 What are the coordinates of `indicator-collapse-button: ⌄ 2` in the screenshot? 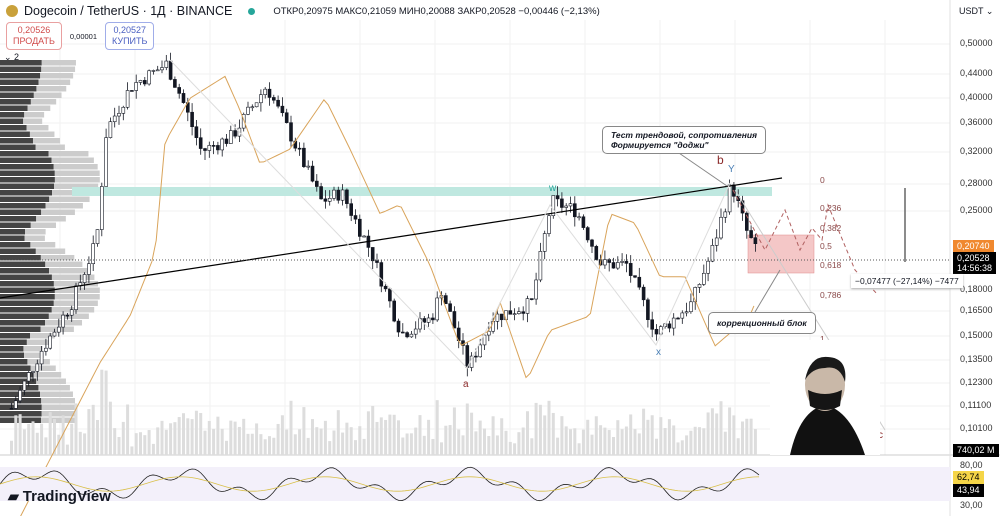 It's located at (12, 57).